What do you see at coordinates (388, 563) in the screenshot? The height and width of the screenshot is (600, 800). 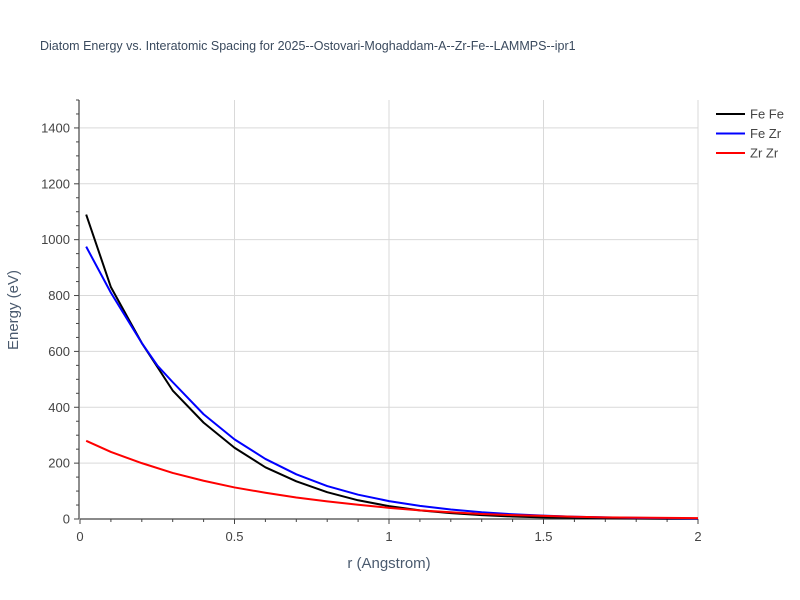 I see `x-axis-title: r (Angstrom)` at bounding box center [388, 563].